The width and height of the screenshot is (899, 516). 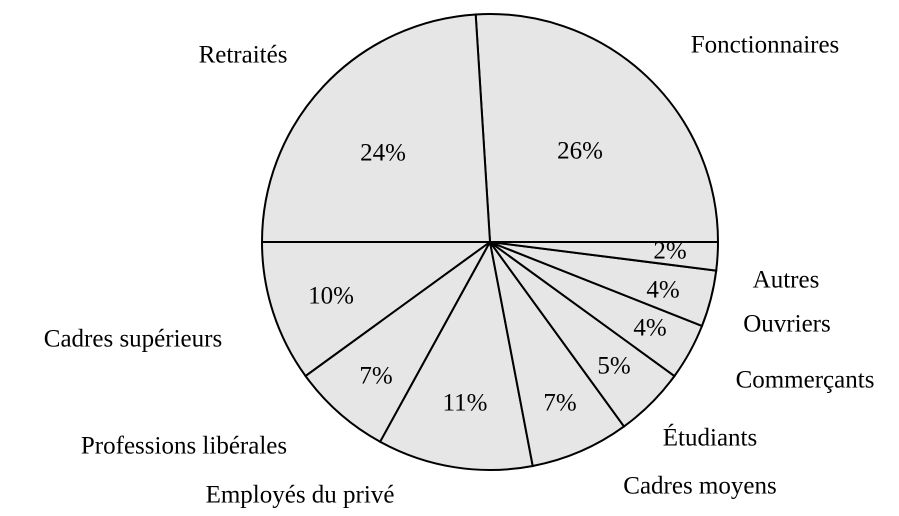 What do you see at coordinates (786, 280) in the screenshot?
I see `slice-label: Autres` at bounding box center [786, 280].